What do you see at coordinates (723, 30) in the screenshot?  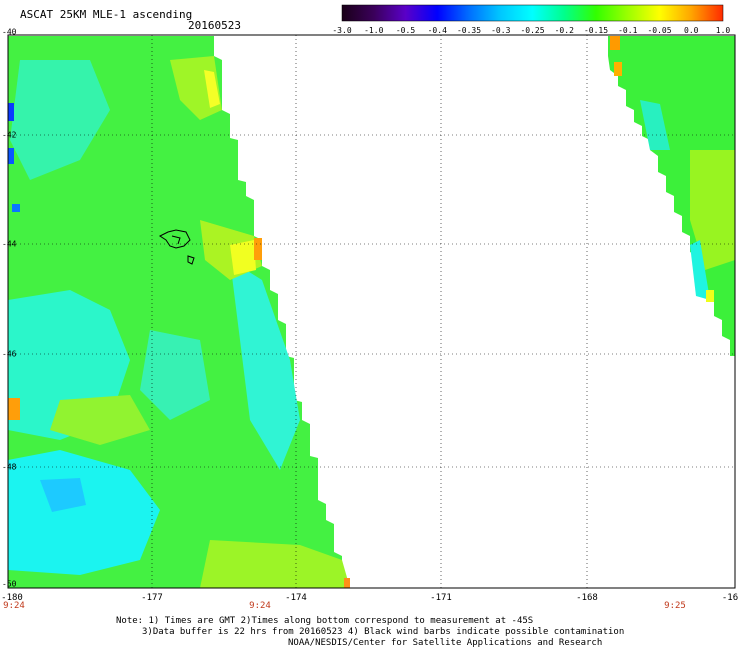 I see `colorbar-tick-label: 1.0` at bounding box center [723, 30].